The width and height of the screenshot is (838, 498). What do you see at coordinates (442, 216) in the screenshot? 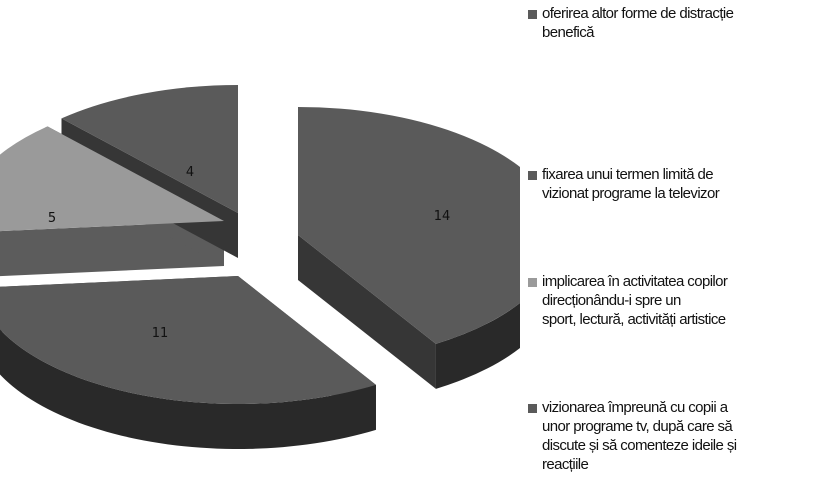
I see `data-label-0: 14` at bounding box center [442, 216].